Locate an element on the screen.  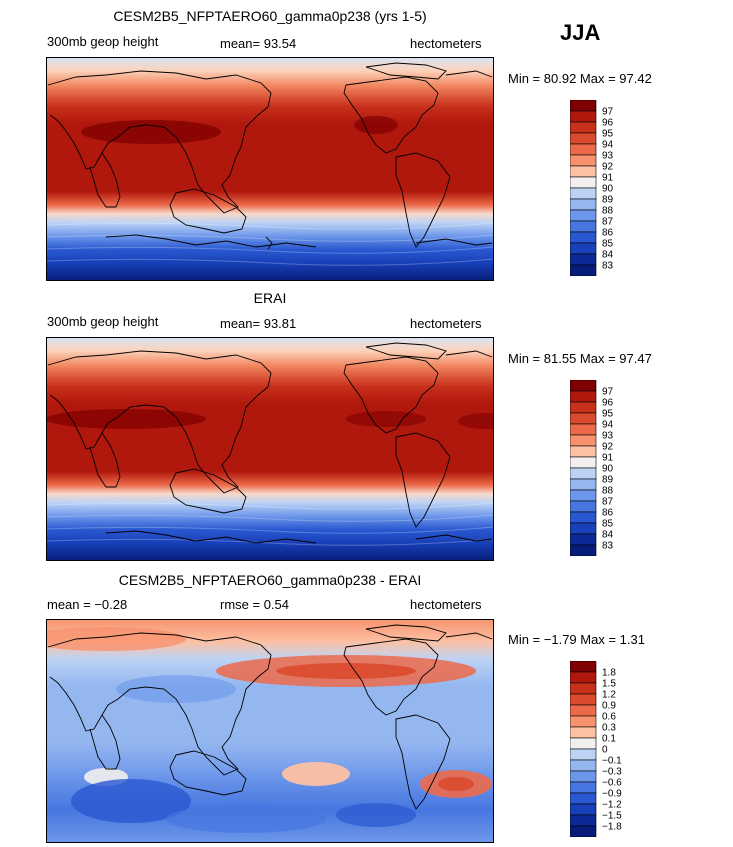
panel2-pacific-max is located at coordinates (476, 421).